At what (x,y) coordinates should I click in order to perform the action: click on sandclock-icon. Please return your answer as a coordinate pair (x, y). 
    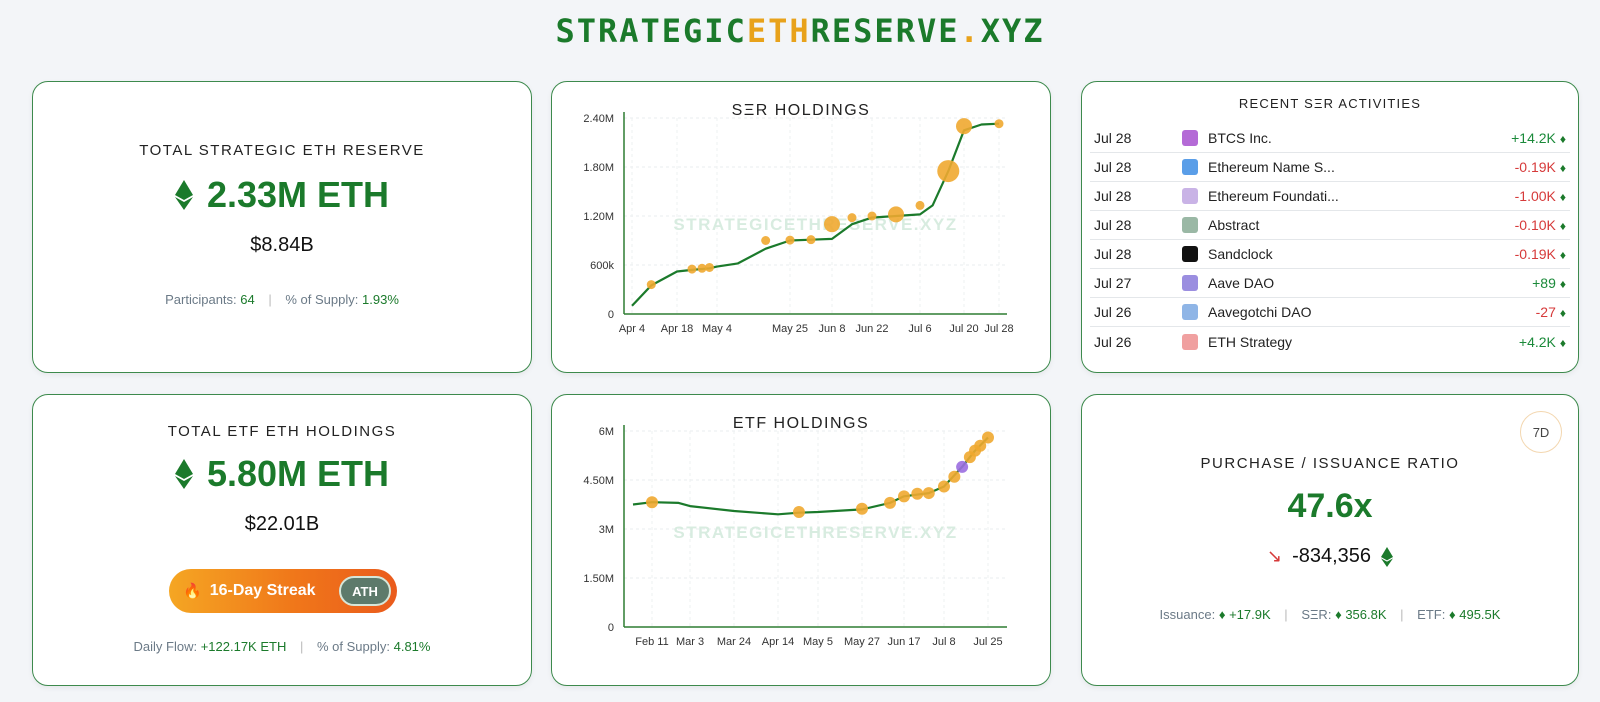
    Looking at the image, I should click on (1190, 254).